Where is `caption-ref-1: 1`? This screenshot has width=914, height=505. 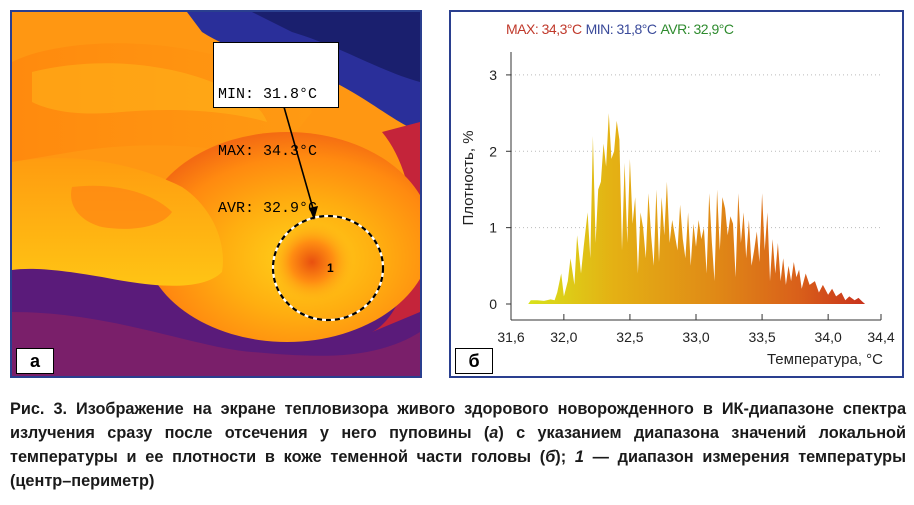
caption-ref-1: 1 is located at coordinates (579, 457).